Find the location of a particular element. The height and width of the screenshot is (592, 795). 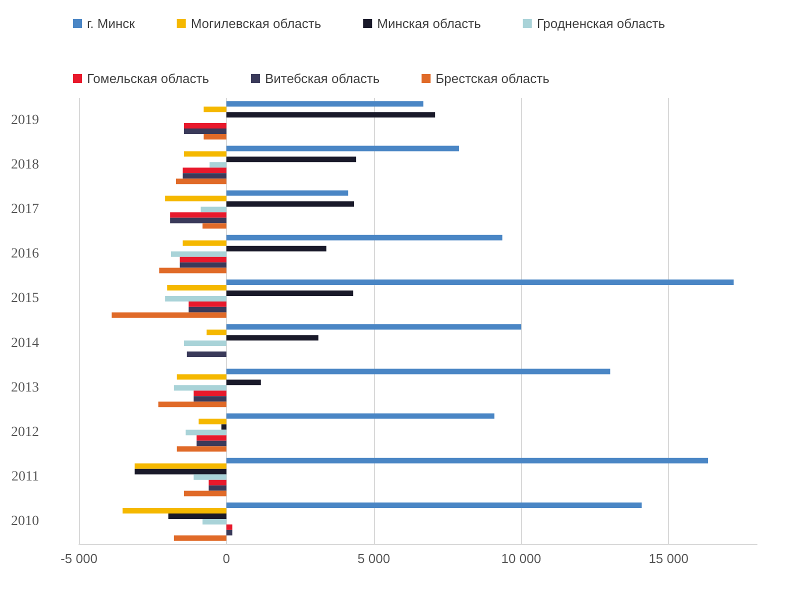

y-tick-label: 2010 is located at coordinates (25, 522).